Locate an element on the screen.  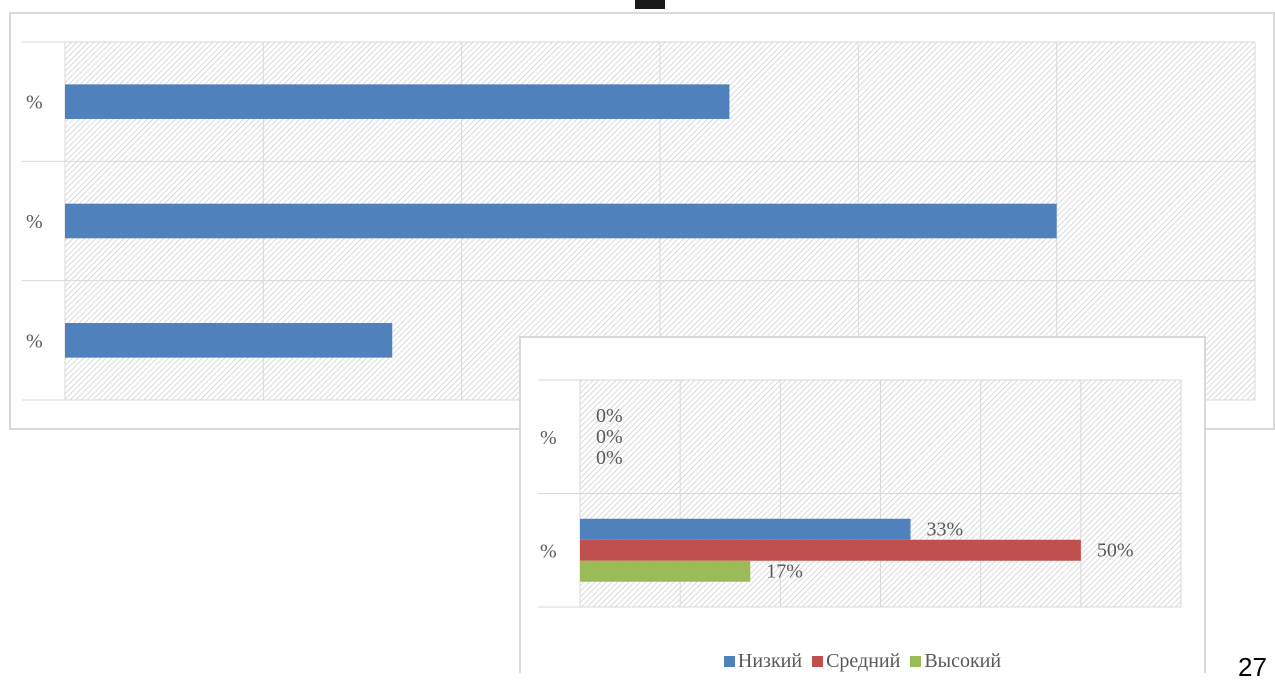
chart1-category-labels: %%% is located at coordinates (34, 222).